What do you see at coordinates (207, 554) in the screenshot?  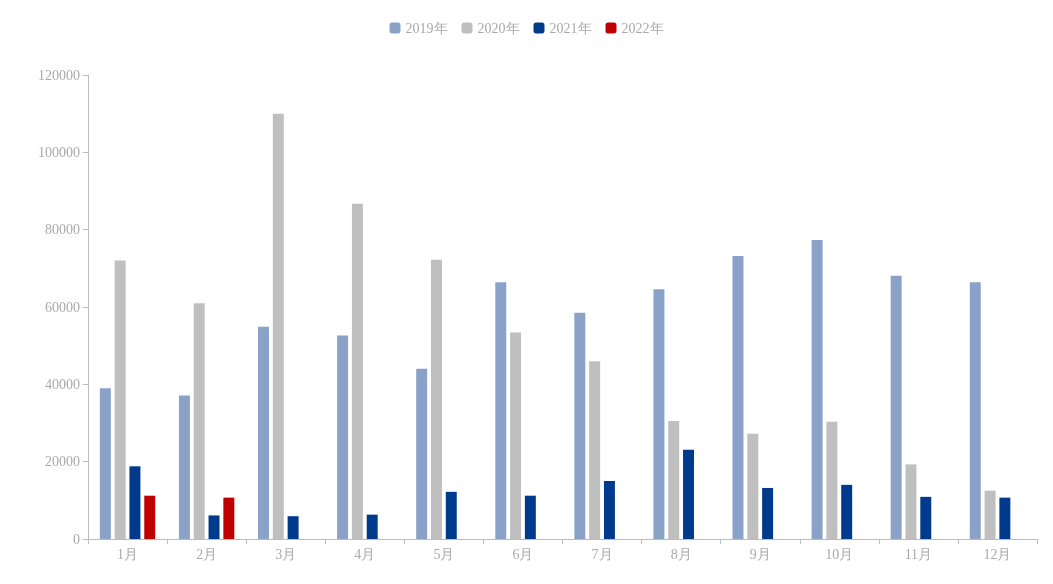 I see `x-tick-label: 2月` at bounding box center [207, 554].